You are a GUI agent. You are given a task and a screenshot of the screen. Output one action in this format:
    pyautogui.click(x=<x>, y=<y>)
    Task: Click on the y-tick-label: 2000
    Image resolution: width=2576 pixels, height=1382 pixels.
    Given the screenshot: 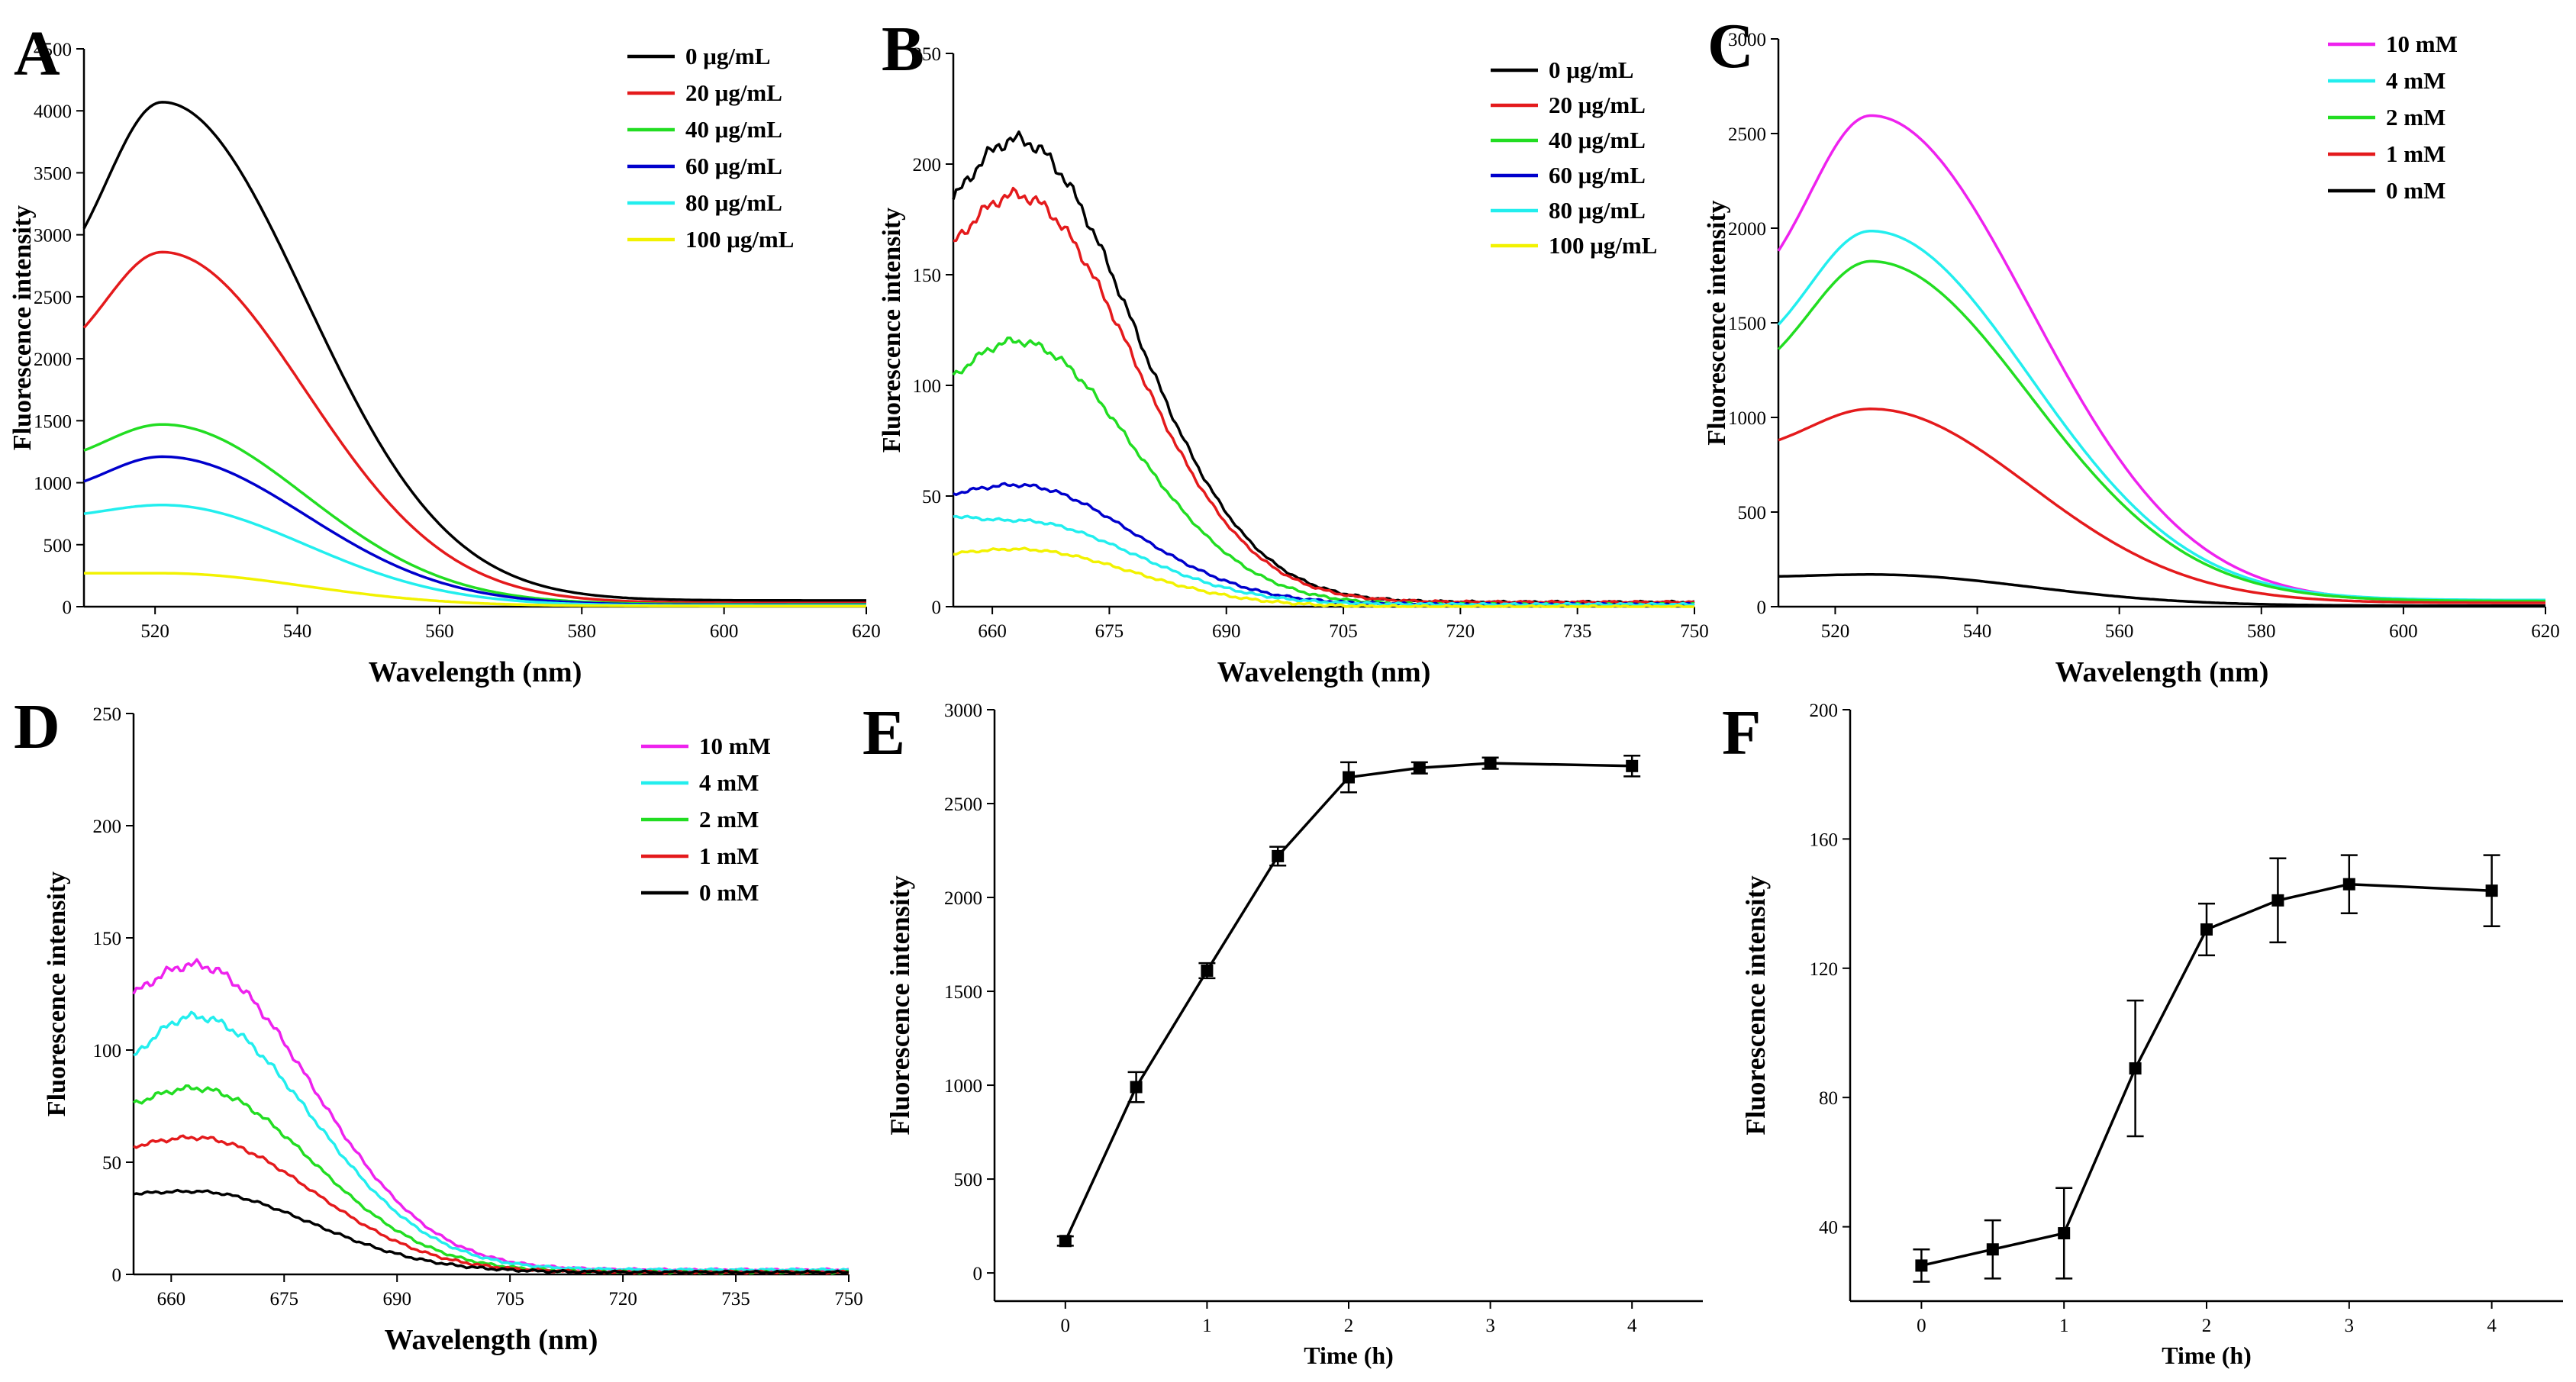 What is the action you would take?
    pyautogui.click(x=53, y=360)
    